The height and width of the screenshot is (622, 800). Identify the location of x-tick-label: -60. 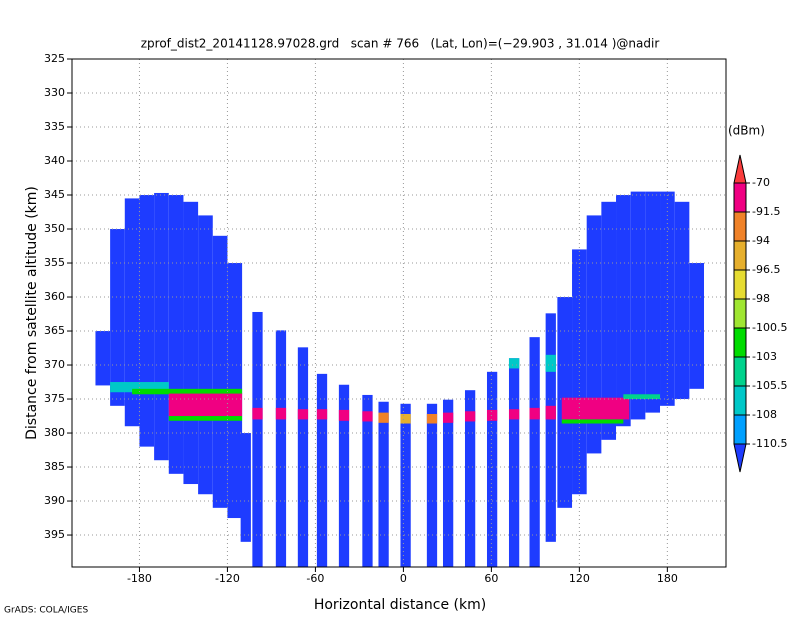
(315, 578).